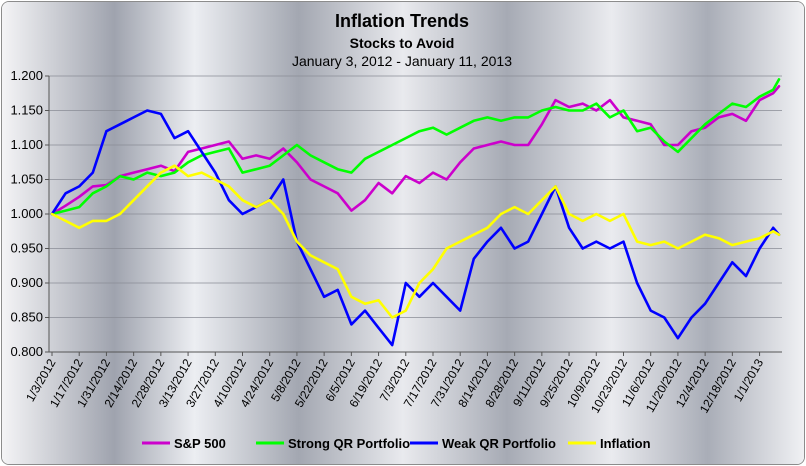 The height and width of the screenshot is (466, 806). What do you see at coordinates (402, 21) in the screenshot?
I see `chart-title: Inflation Trends` at bounding box center [402, 21].